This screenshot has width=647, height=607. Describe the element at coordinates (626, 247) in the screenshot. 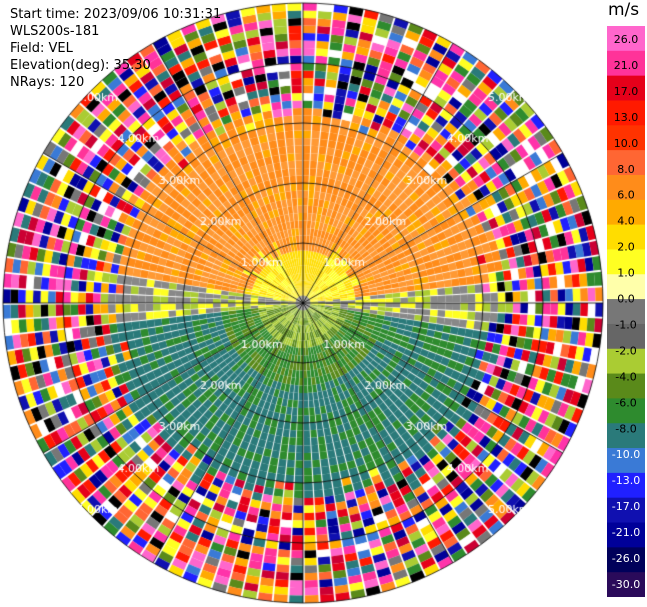

I see `colorbar-tick-label: 2.0` at that location.